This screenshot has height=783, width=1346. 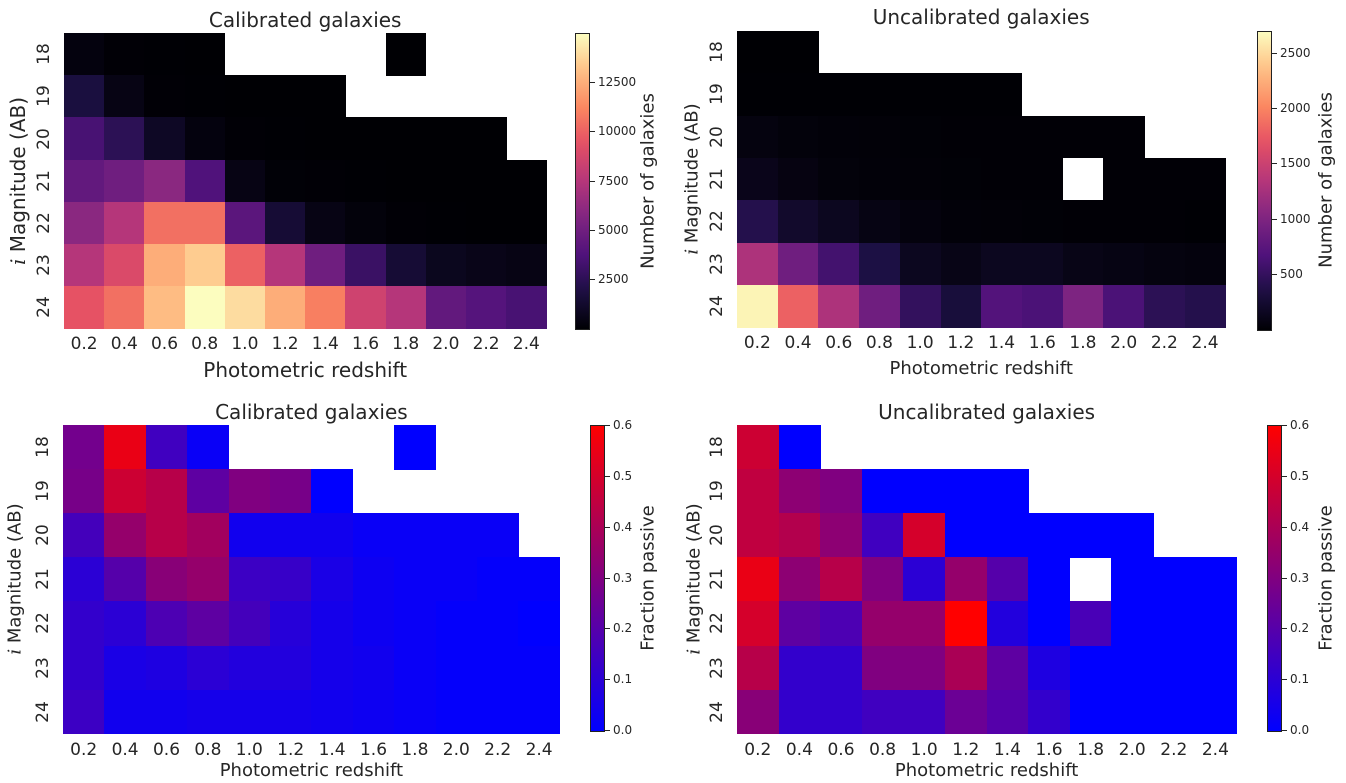 I want to click on x-tick-label: 0.2, so click(x=758, y=749).